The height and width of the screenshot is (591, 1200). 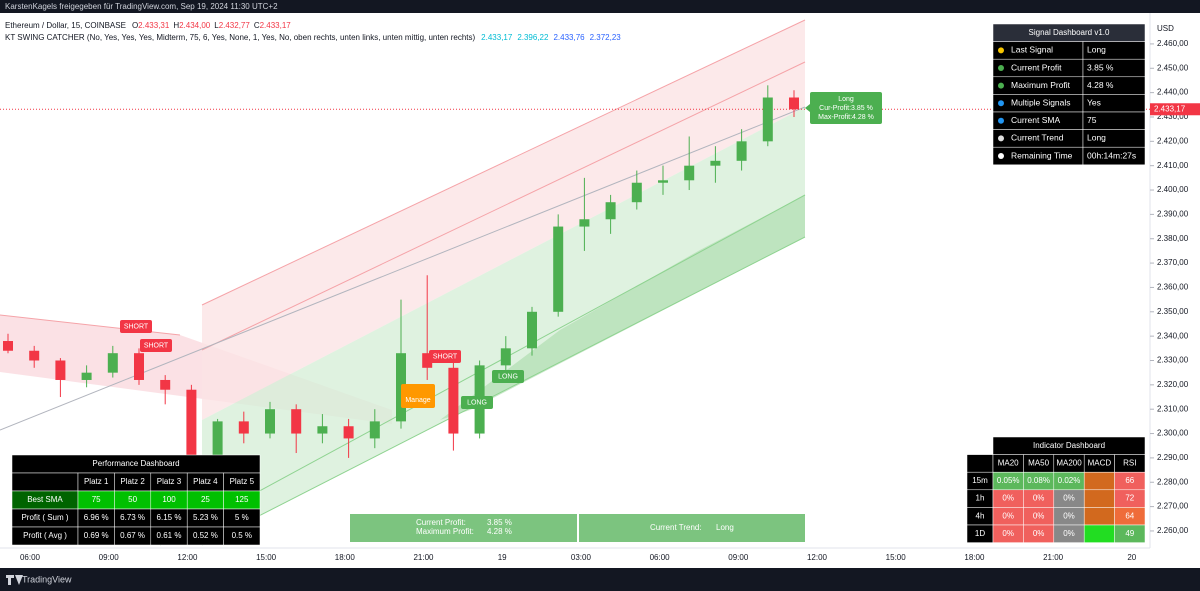 What do you see at coordinates (1173, 165) in the screenshot?
I see `y-tick-label: 2.410,00` at bounding box center [1173, 165].